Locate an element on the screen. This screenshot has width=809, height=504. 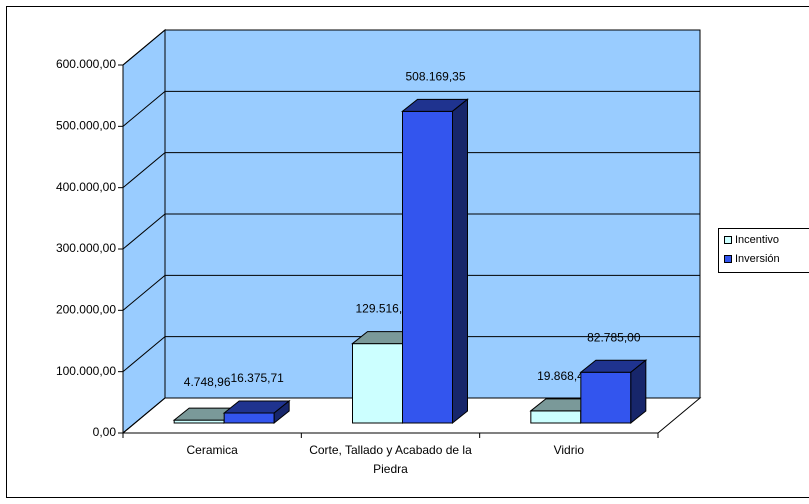
data-label: 4.748,96 is located at coordinates (207, 382).